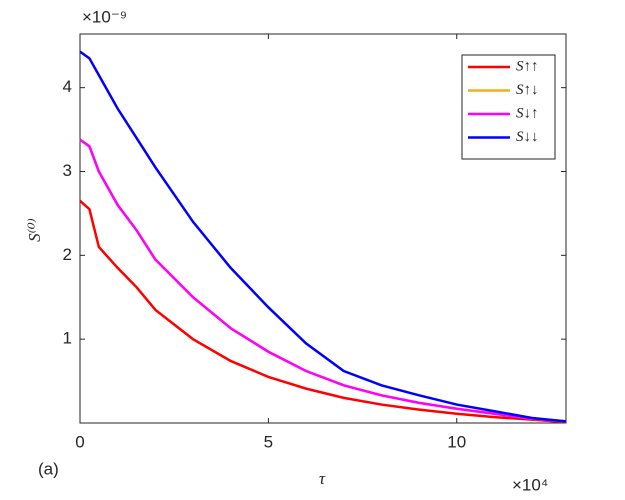 This screenshot has height=500, width=625. What do you see at coordinates (530, 484) in the screenshot?
I see `x-multiplier: ×10⁴` at bounding box center [530, 484].